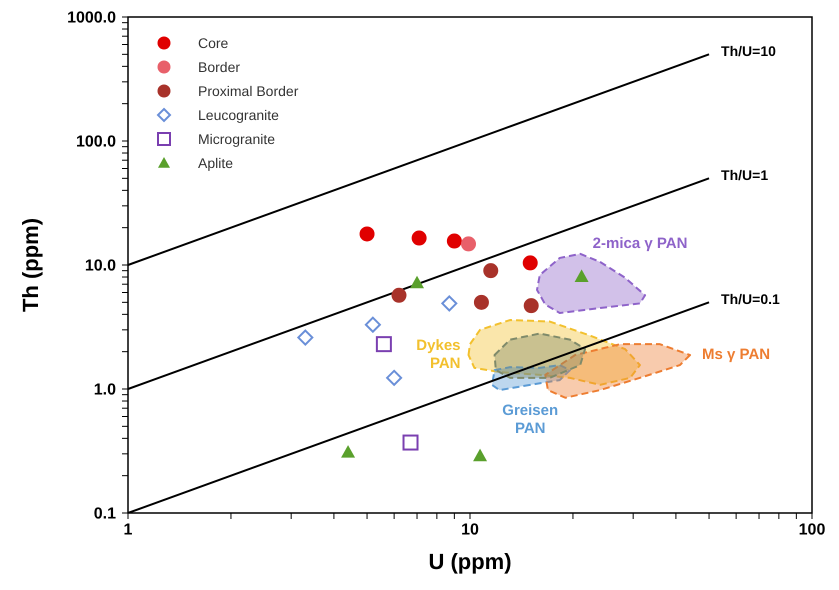 The height and width of the screenshot is (590, 839). What do you see at coordinates (640, 243) in the screenshot?
I see `series-label: 2-mica γ PAN` at bounding box center [640, 243].